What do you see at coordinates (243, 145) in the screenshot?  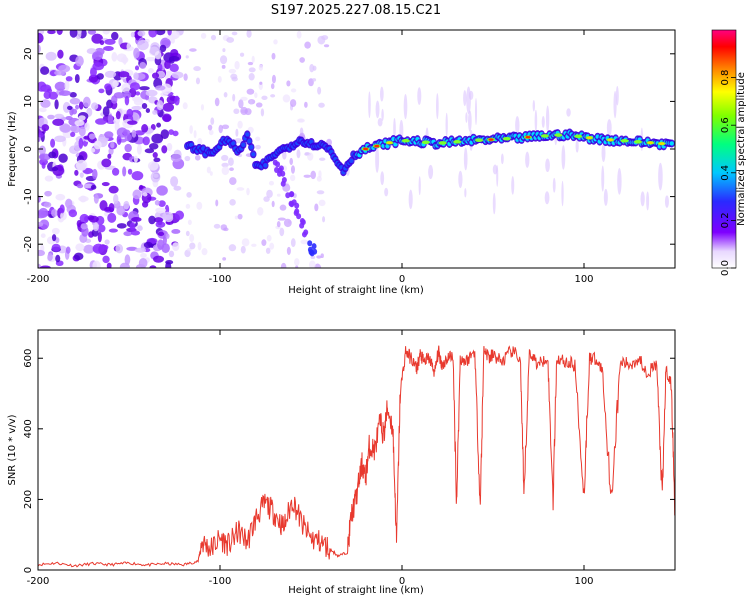 I see `ridge-mid` at bounding box center [243, 145].